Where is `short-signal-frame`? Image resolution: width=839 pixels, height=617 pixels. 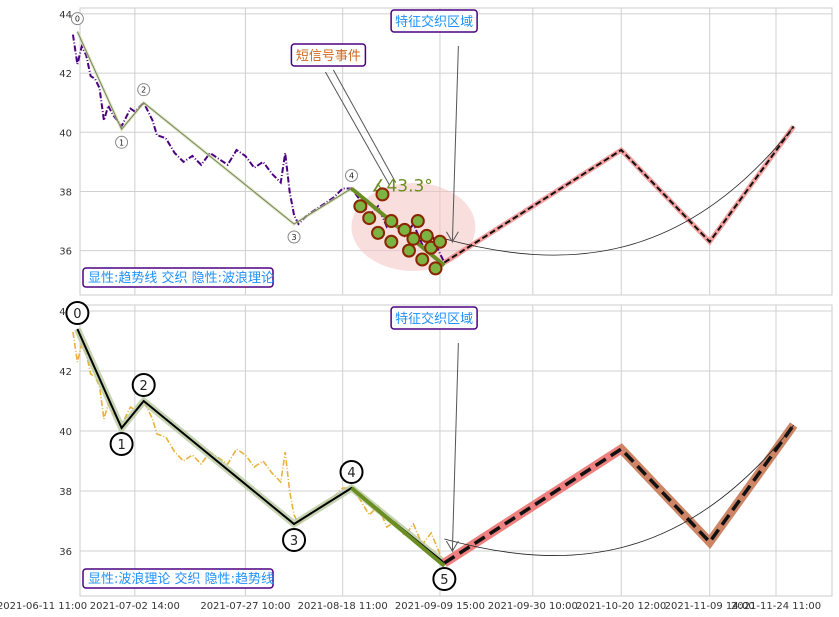 short-signal-frame is located at coordinates (328, 55).